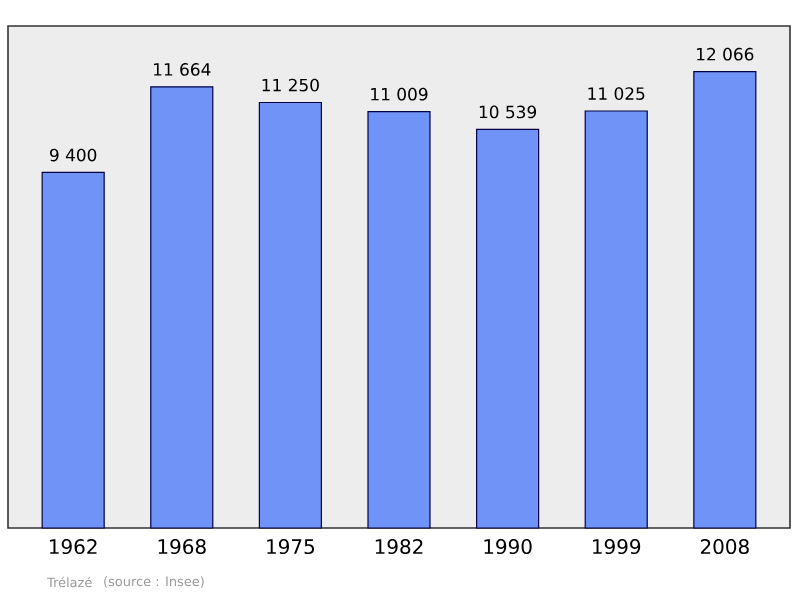 The width and height of the screenshot is (800, 598). What do you see at coordinates (182, 547) in the screenshot?
I see `x-tick-label: 1968` at bounding box center [182, 547].